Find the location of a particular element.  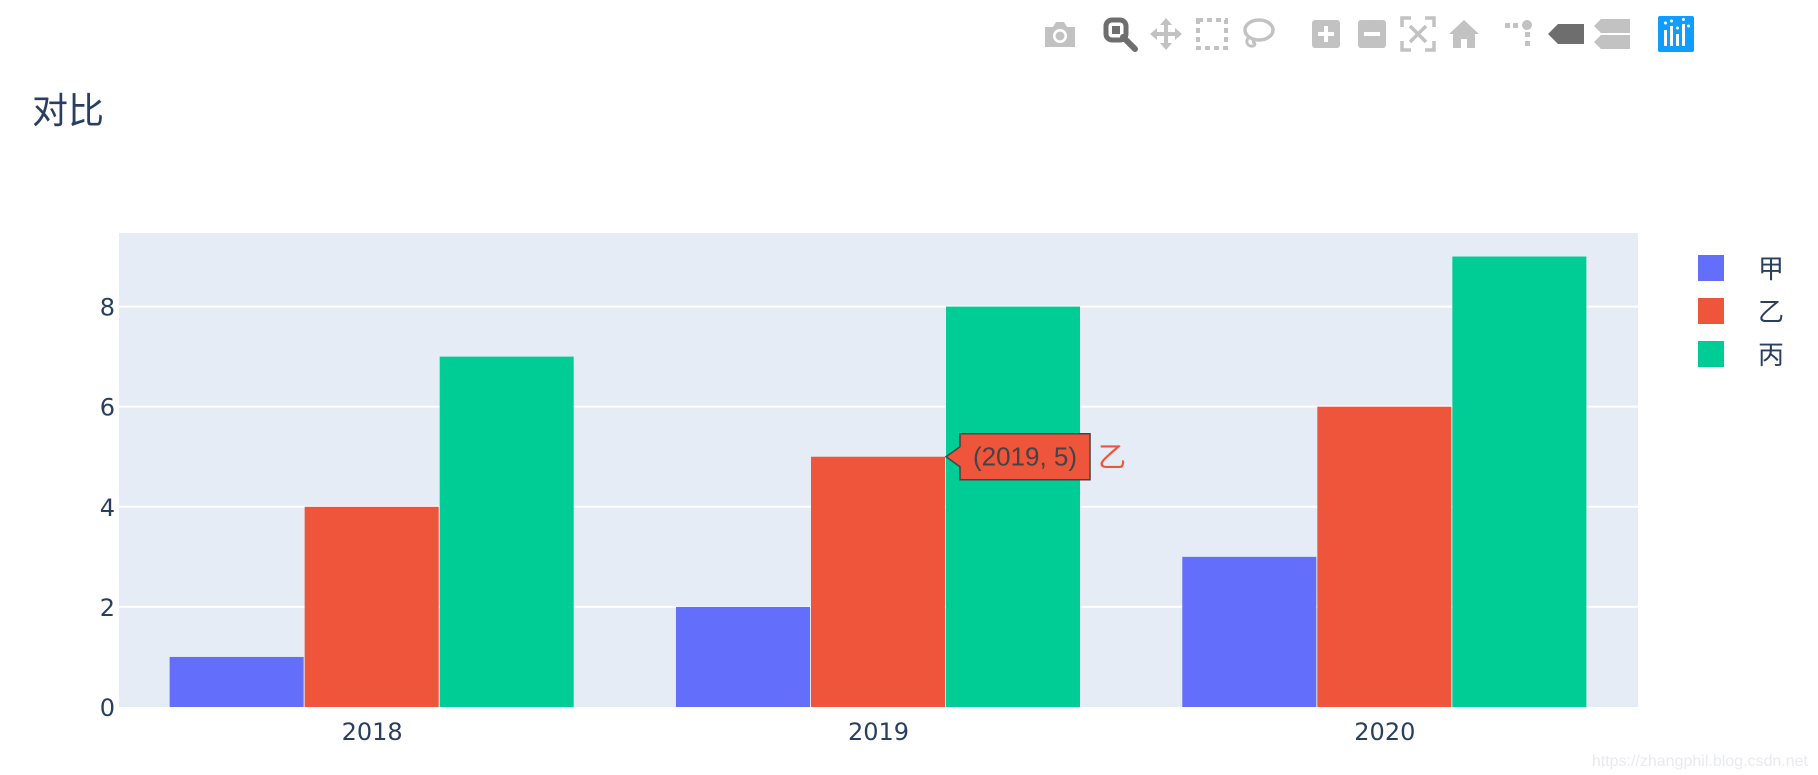

zoom-icon is located at coordinates (1120, 34).